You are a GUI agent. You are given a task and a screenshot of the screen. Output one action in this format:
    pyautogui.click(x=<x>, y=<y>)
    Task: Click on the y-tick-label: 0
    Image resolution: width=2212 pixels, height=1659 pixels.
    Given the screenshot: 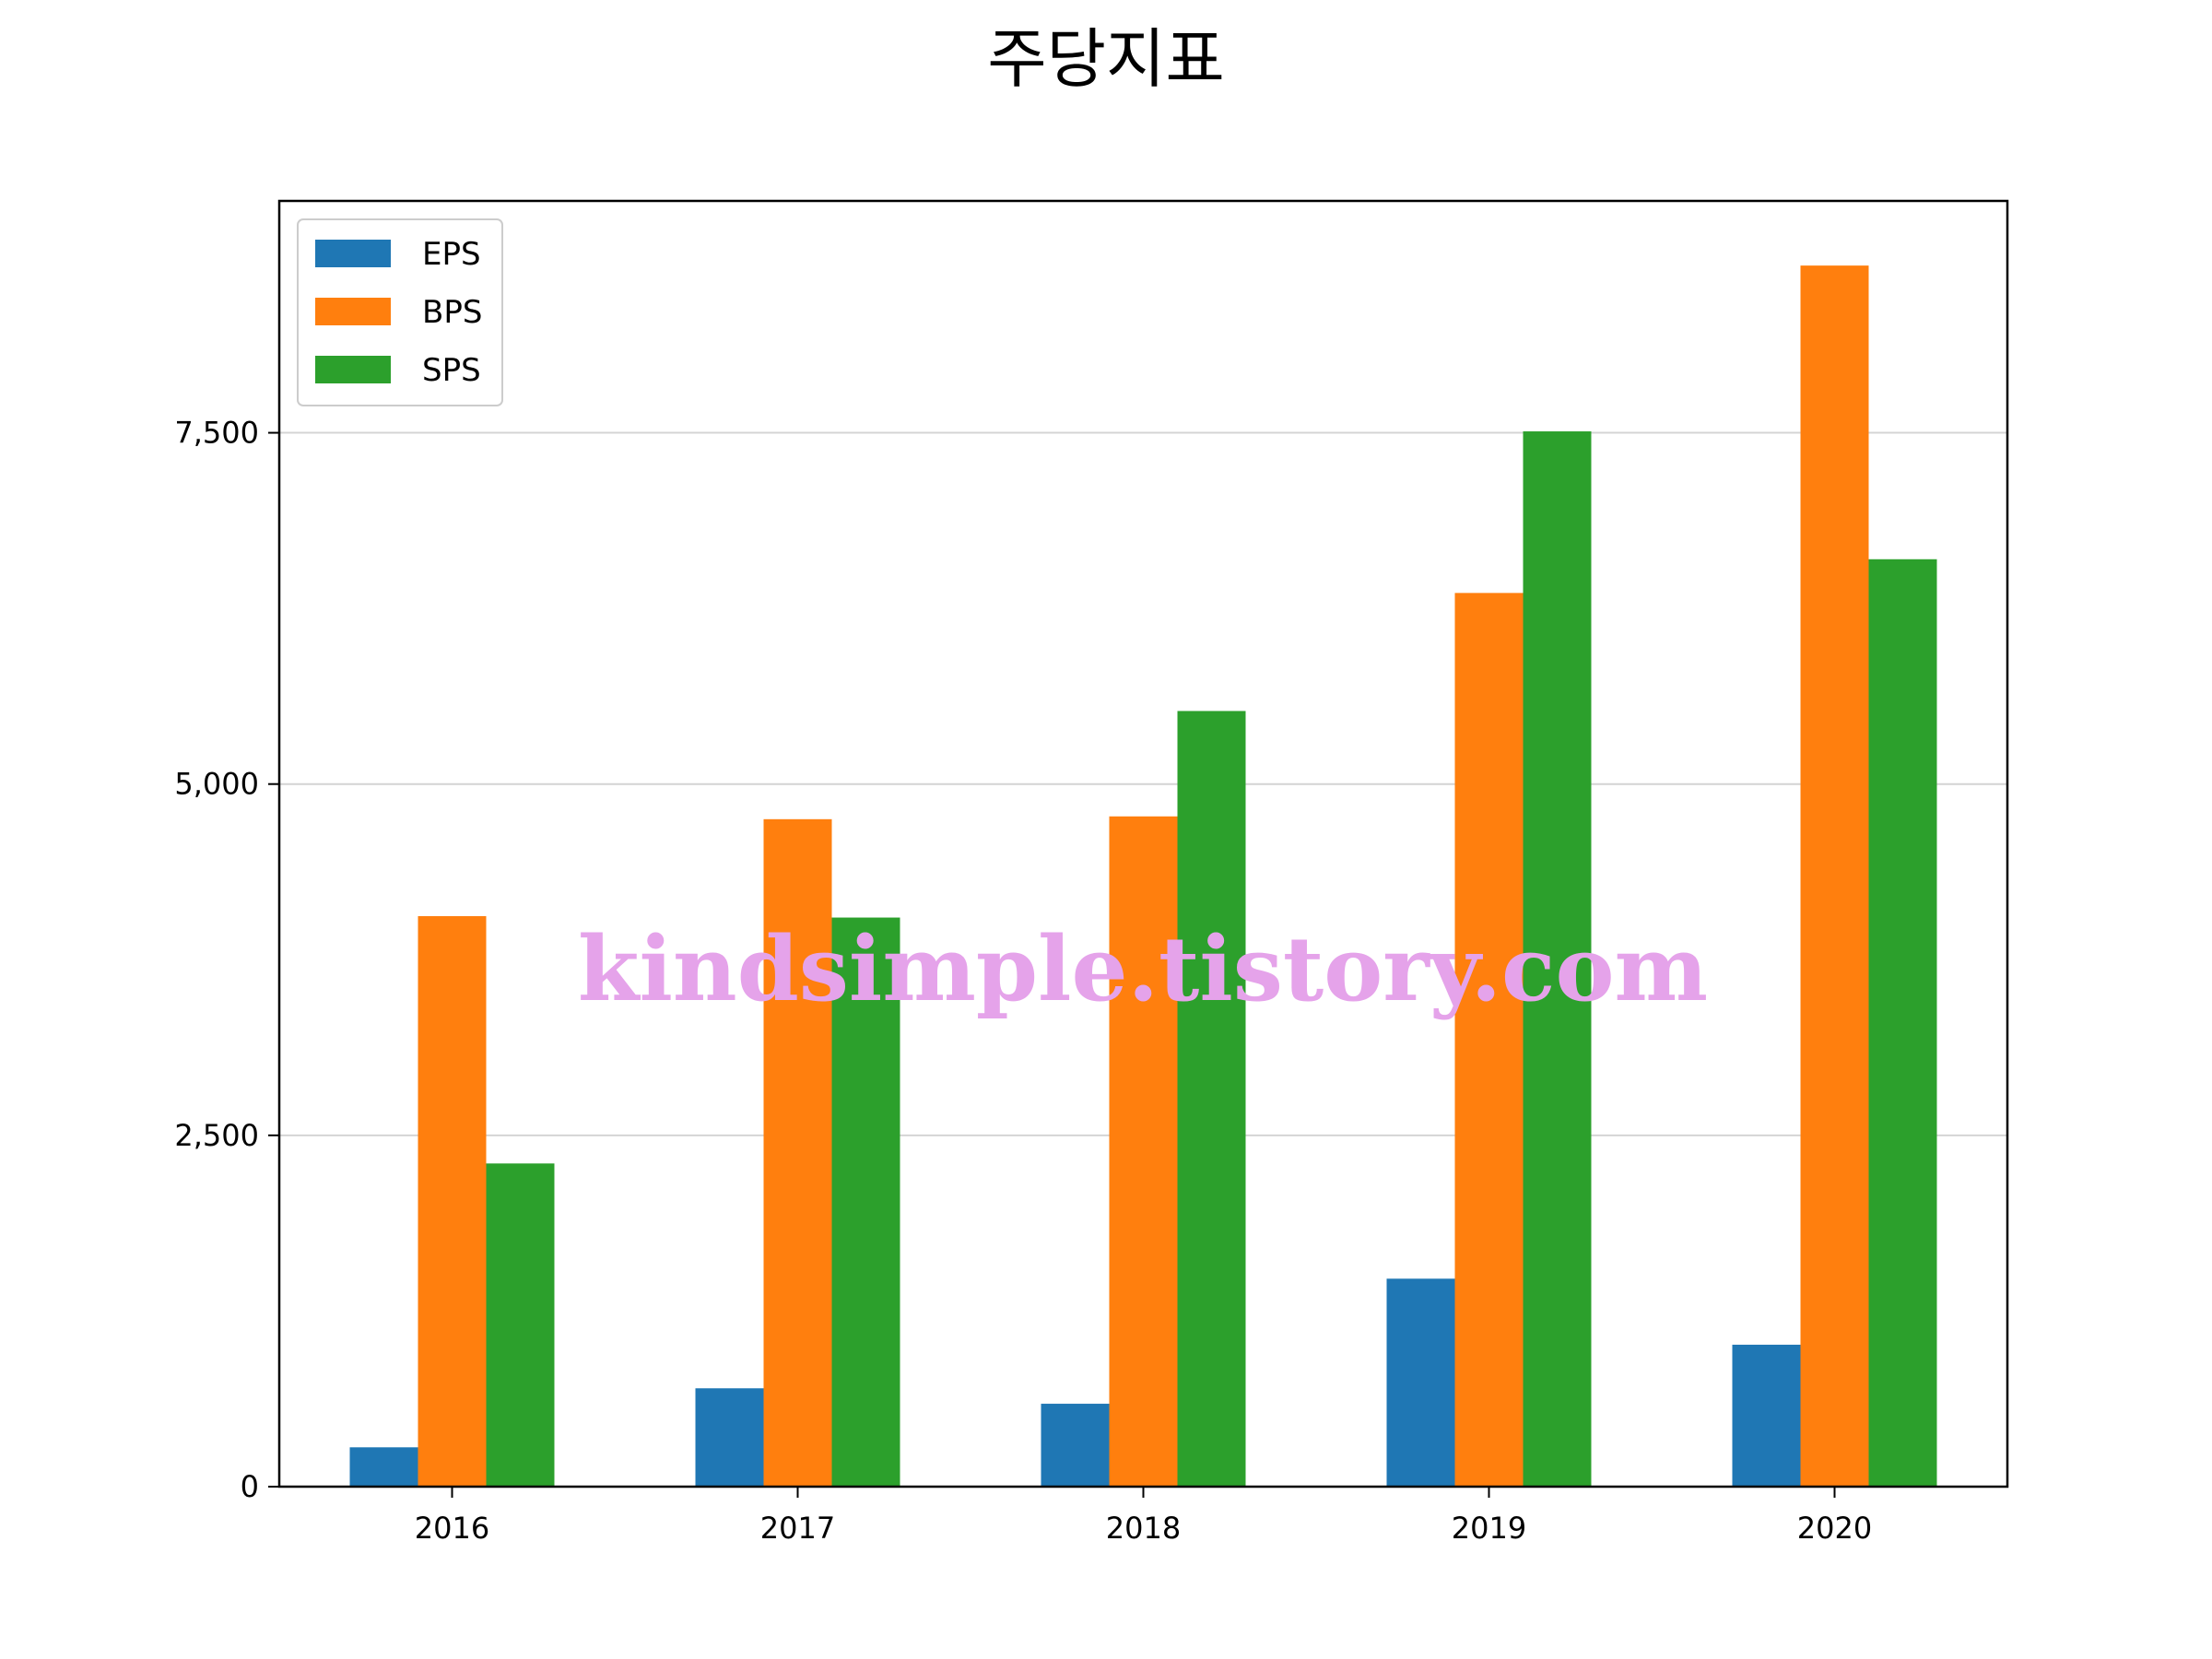 What is the action you would take?
    pyautogui.click(x=250, y=1486)
    